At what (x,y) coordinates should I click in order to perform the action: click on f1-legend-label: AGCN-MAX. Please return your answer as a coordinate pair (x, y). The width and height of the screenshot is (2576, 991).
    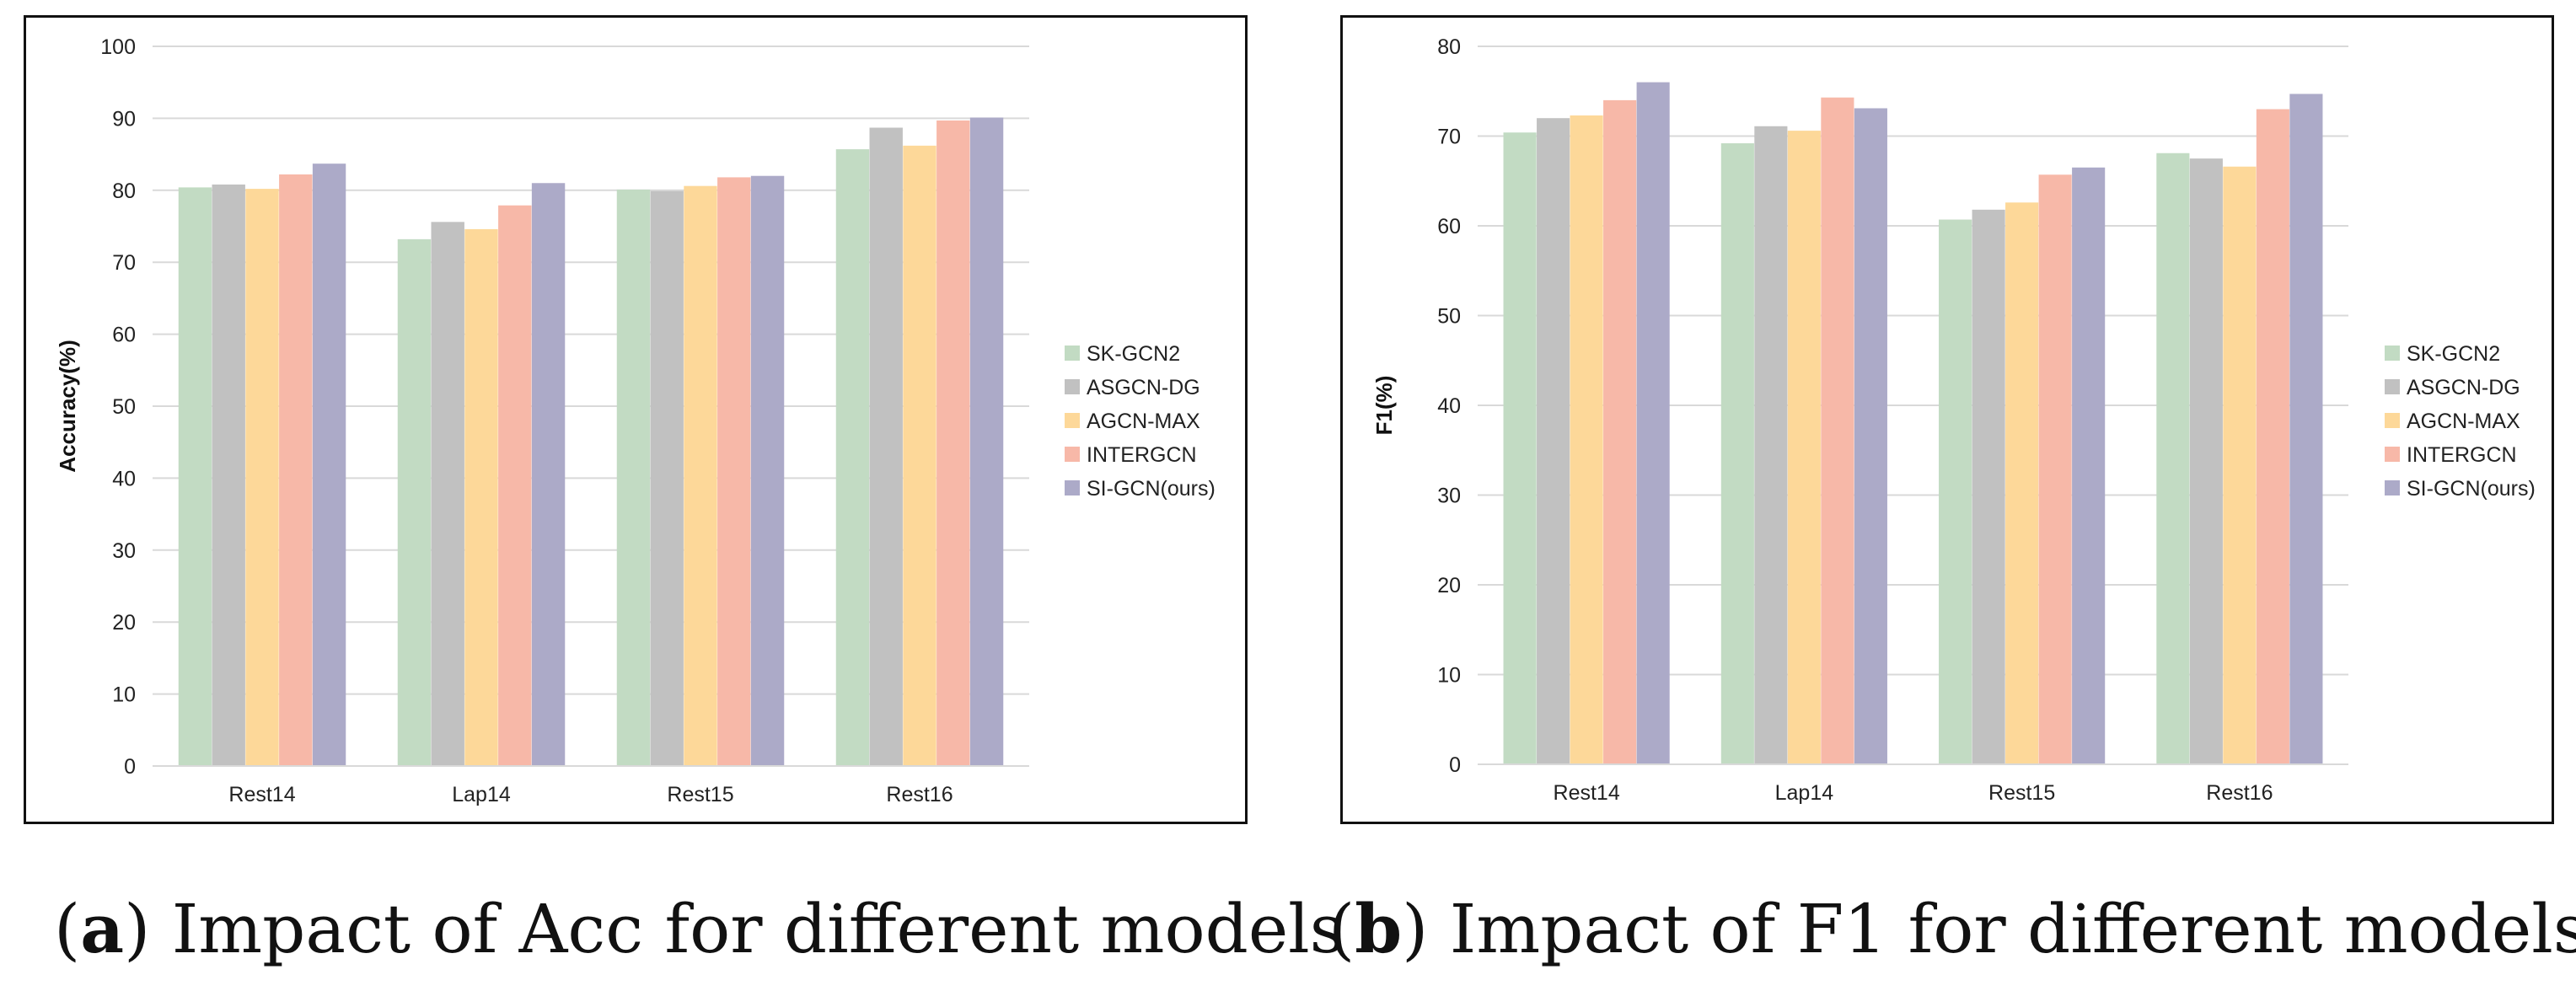
    Looking at the image, I should click on (2463, 422).